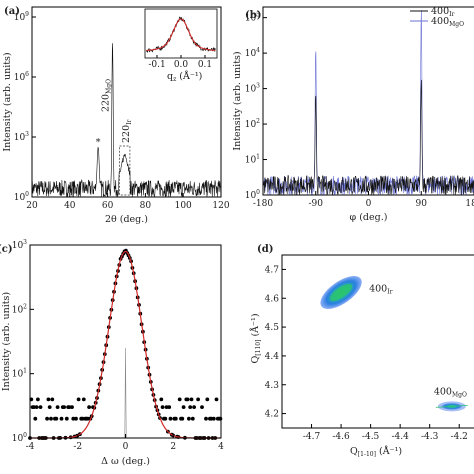 The image size is (474, 474). What do you see at coordinates (422, 204) in the screenshot?
I see `x-tick-label-b: 90` at bounding box center [422, 204].